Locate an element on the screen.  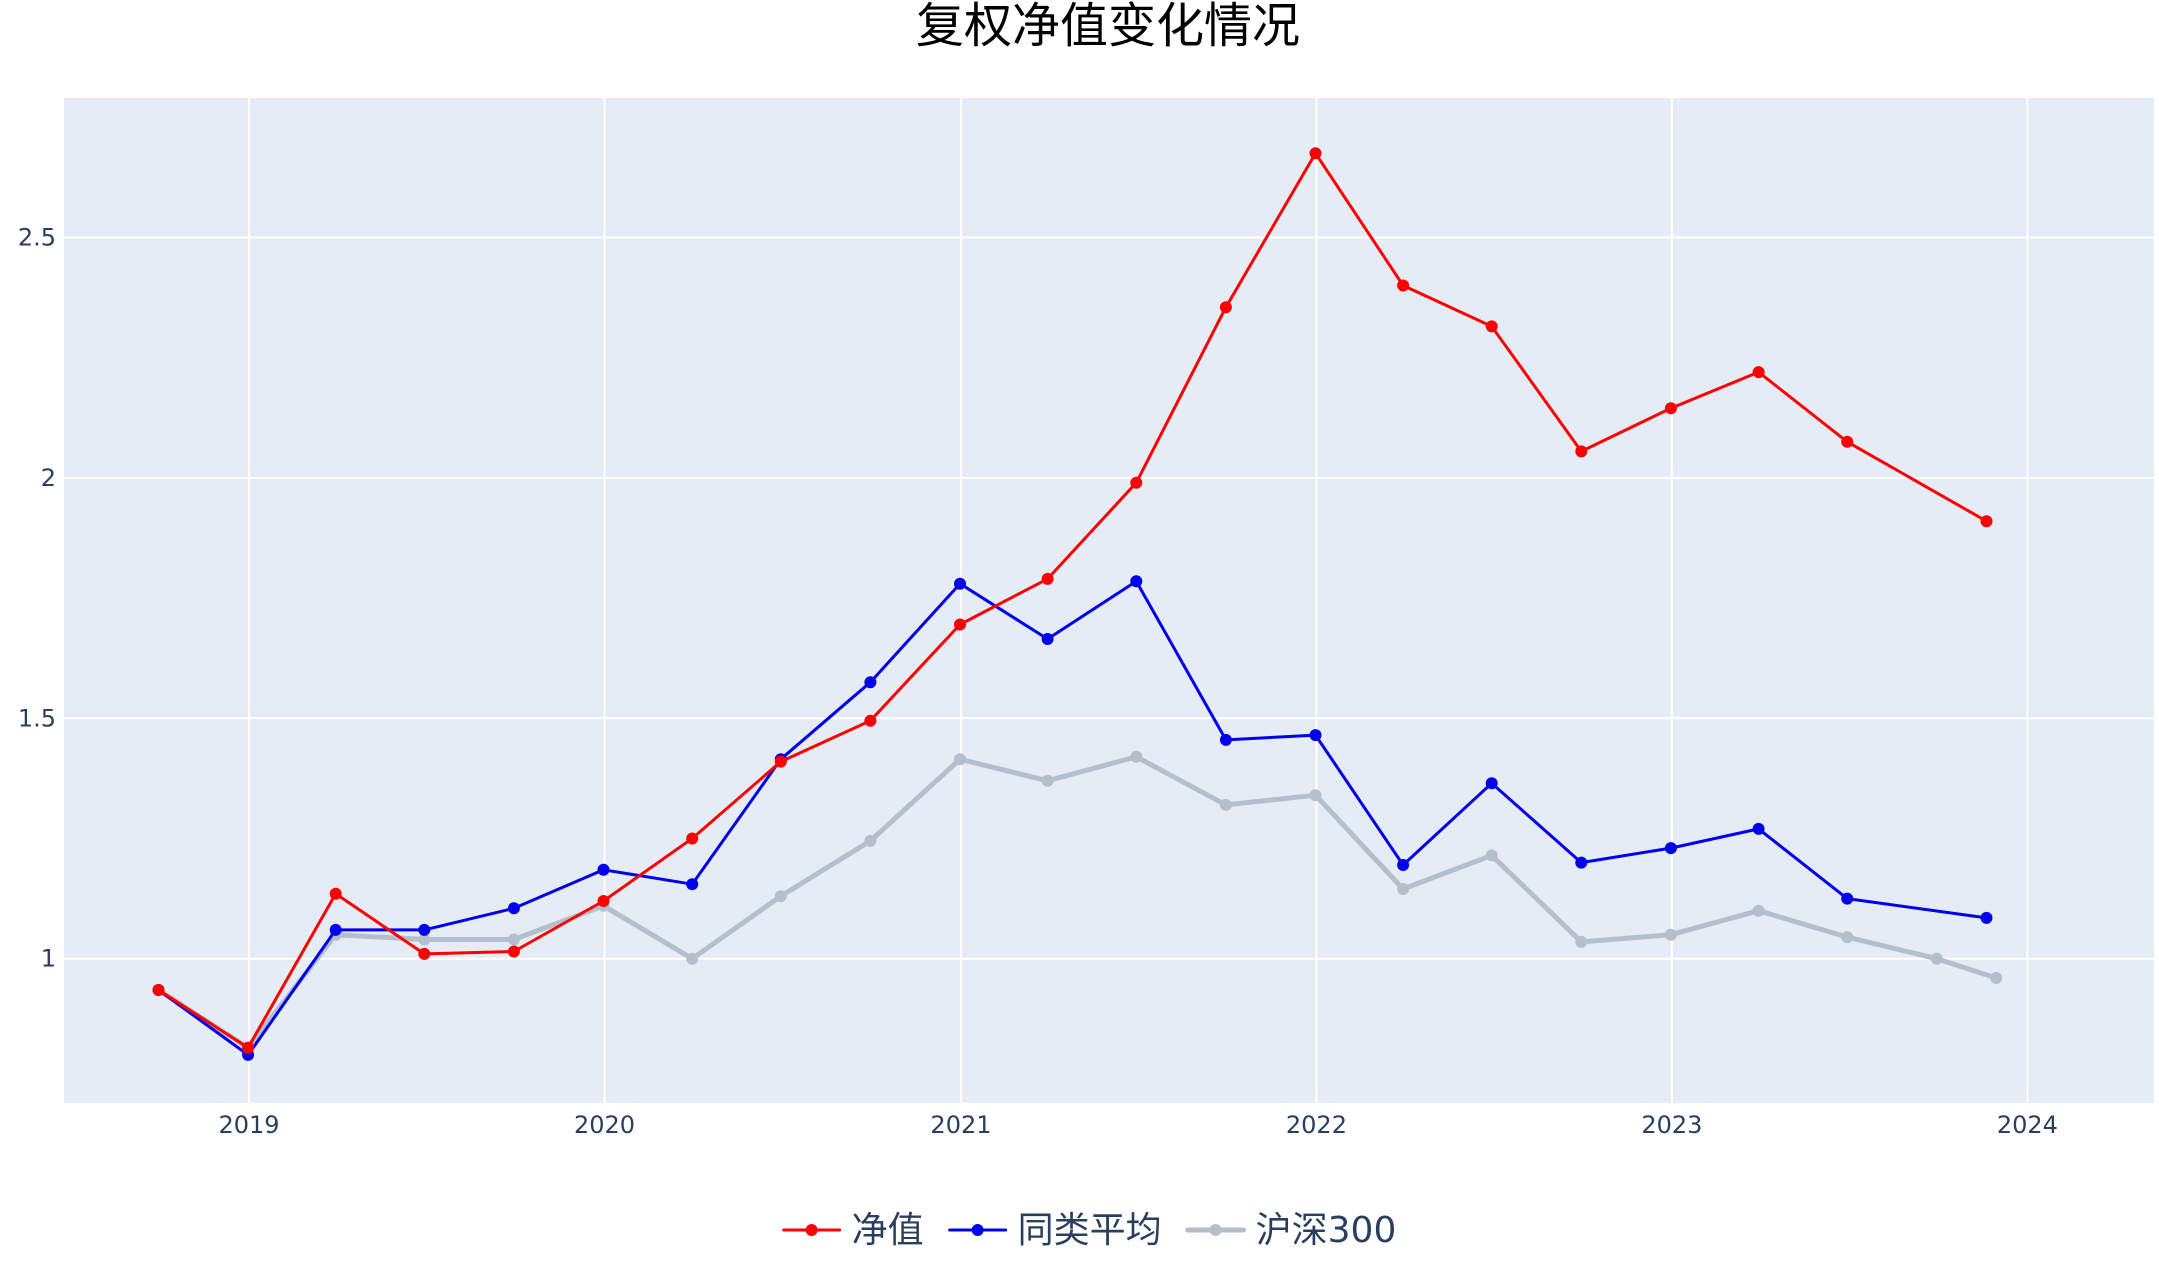
legend: 净值 同类平均 沪深300 is located at coordinates (1089, 1230).